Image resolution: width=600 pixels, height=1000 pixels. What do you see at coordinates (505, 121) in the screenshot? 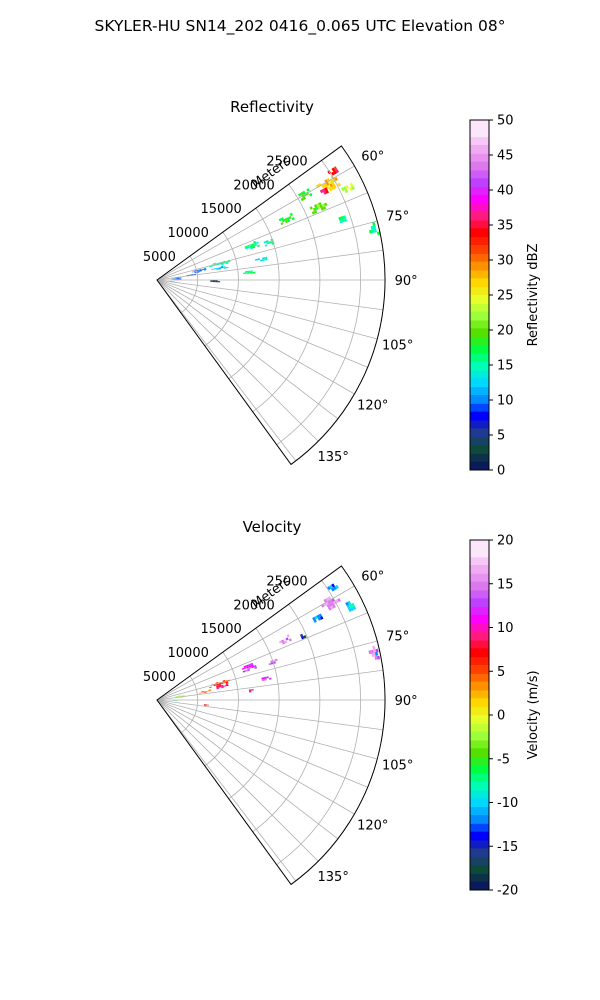
I see `colorbar-tick-label: 50` at bounding box center [505, 121].